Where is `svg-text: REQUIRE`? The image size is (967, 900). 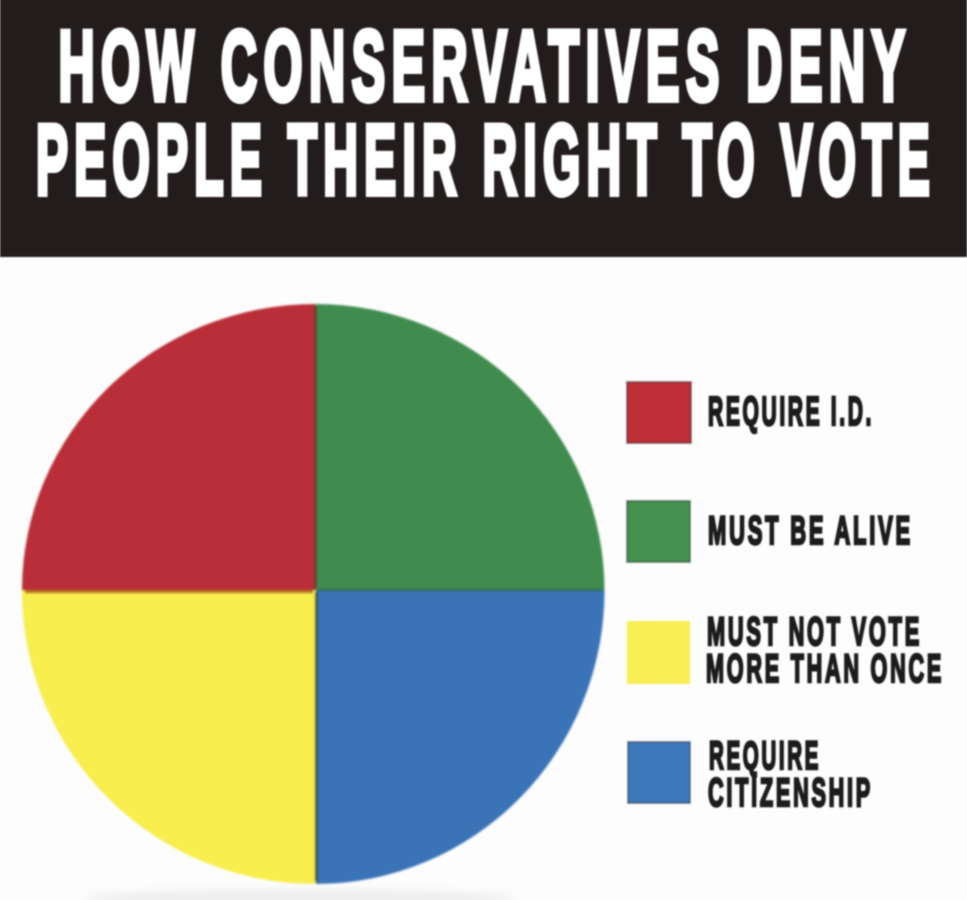 svg-text: REQUIRE is located at coordinates (765, 756).